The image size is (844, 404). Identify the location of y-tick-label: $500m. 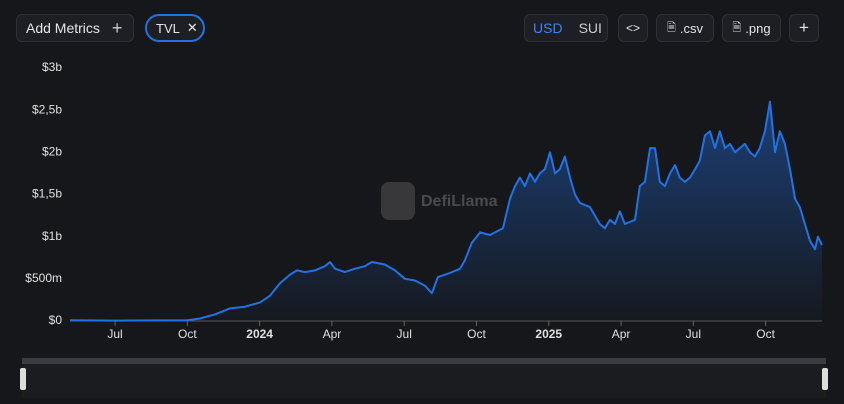
(43, 278).